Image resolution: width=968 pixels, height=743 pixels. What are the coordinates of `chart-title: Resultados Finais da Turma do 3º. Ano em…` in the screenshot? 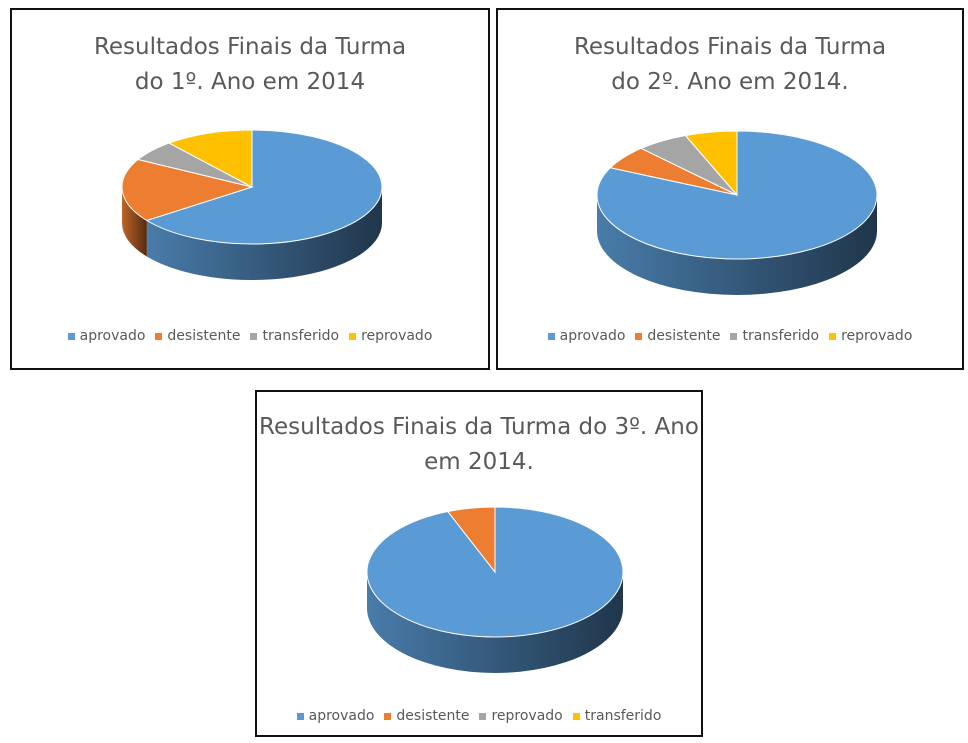 It's located at (479, 444).